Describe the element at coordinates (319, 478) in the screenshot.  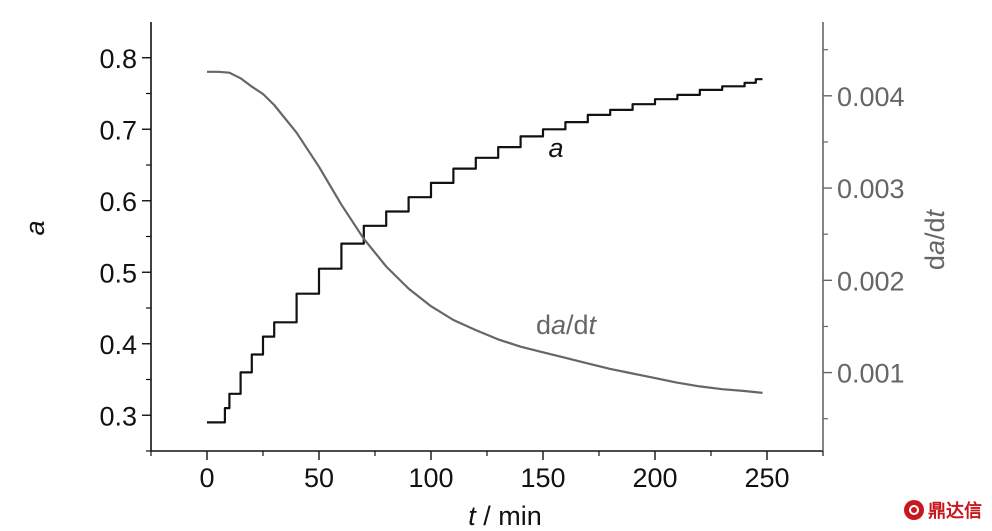
I see `x-tick-label: 50` at that location.